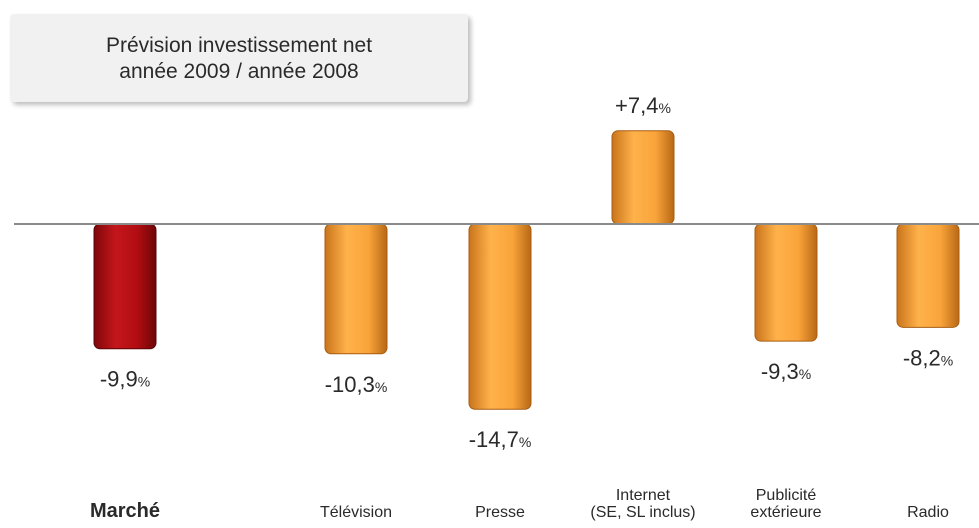 This screenshot has width=979, height=528. What do you see at coordinates (928, 512) in the screenshot?
I see `category-label-5-line-0: Radio` at bounding box center [928, 512].